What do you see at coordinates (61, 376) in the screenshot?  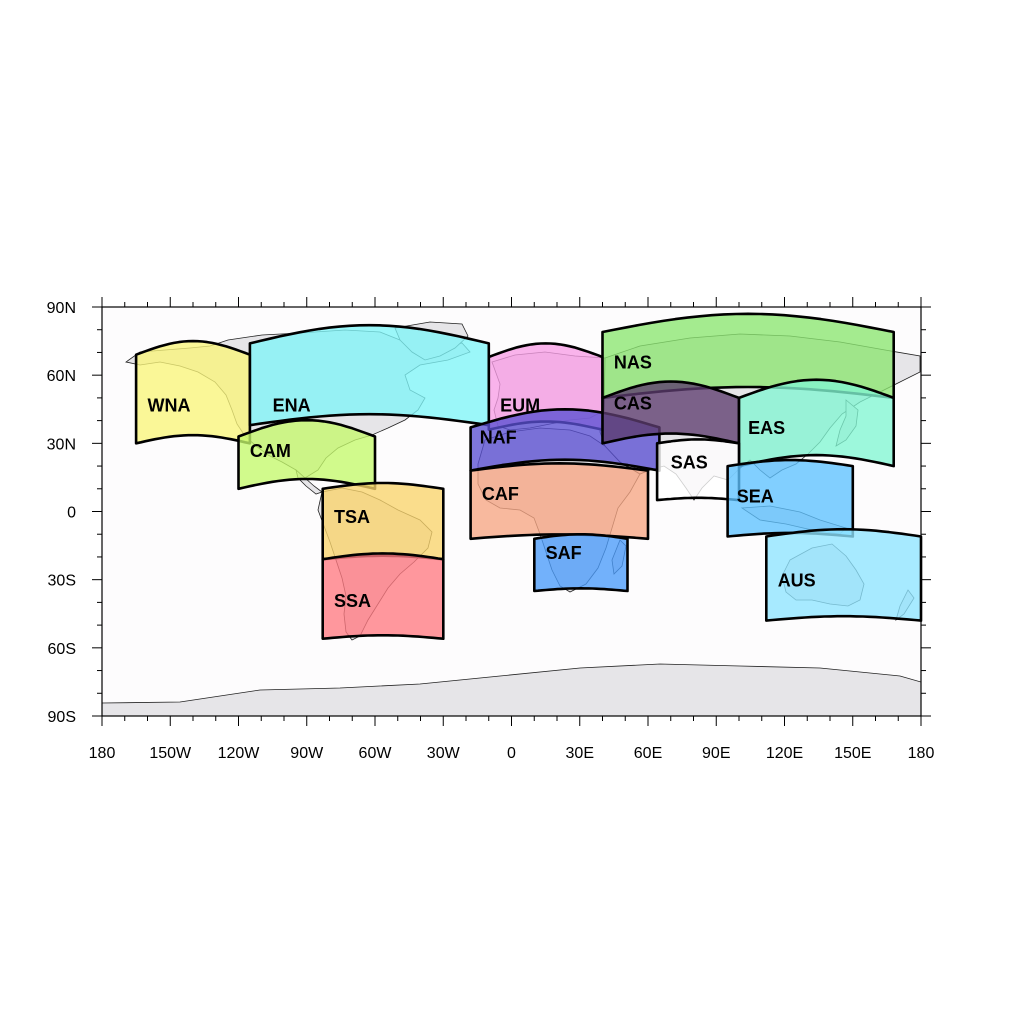 I see `y-tick-label: 60N` at bounding box center [61, 376].